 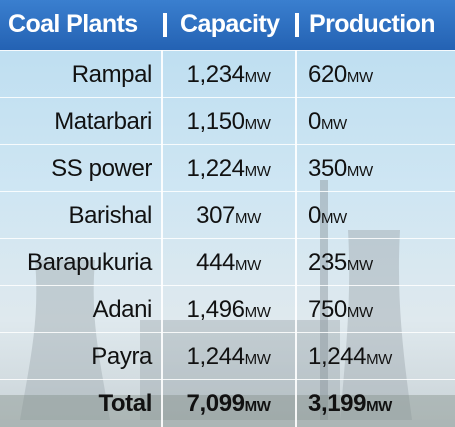 I want to click on plant-name: Payra, so click(x=121, y=356).